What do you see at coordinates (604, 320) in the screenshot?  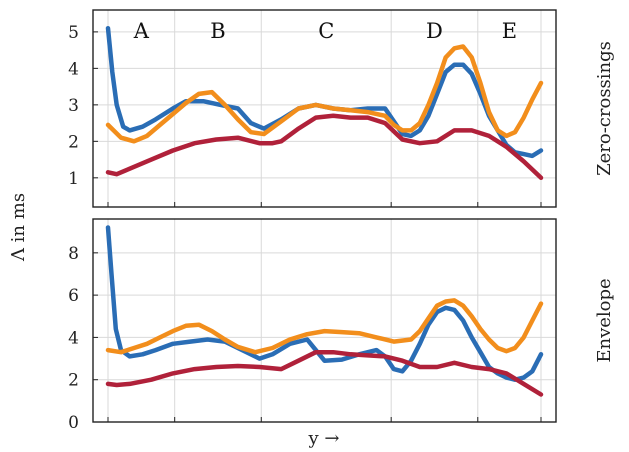 I see `panel-side-label: Envelope` at bounding box center [604, 320].